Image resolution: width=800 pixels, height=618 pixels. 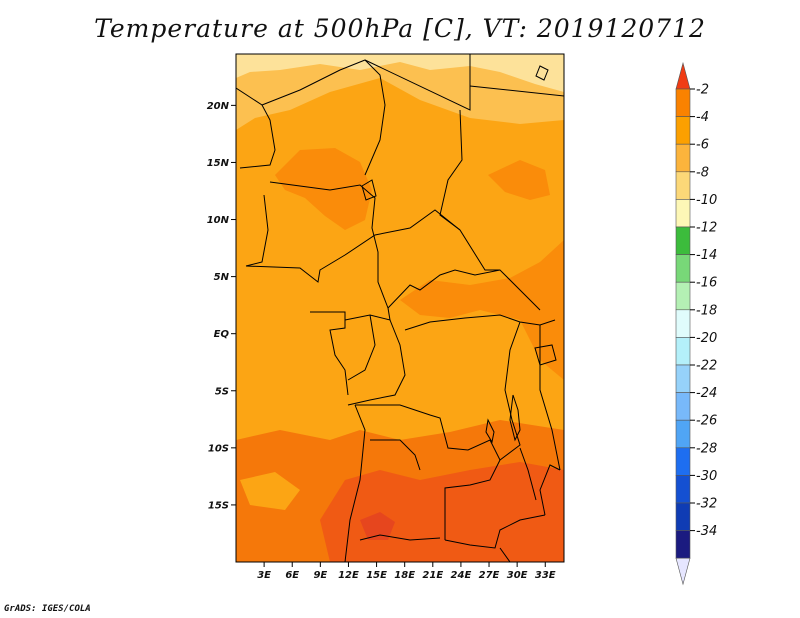 I want to click on colorbar-label: -8, so click(x=702, y=172).